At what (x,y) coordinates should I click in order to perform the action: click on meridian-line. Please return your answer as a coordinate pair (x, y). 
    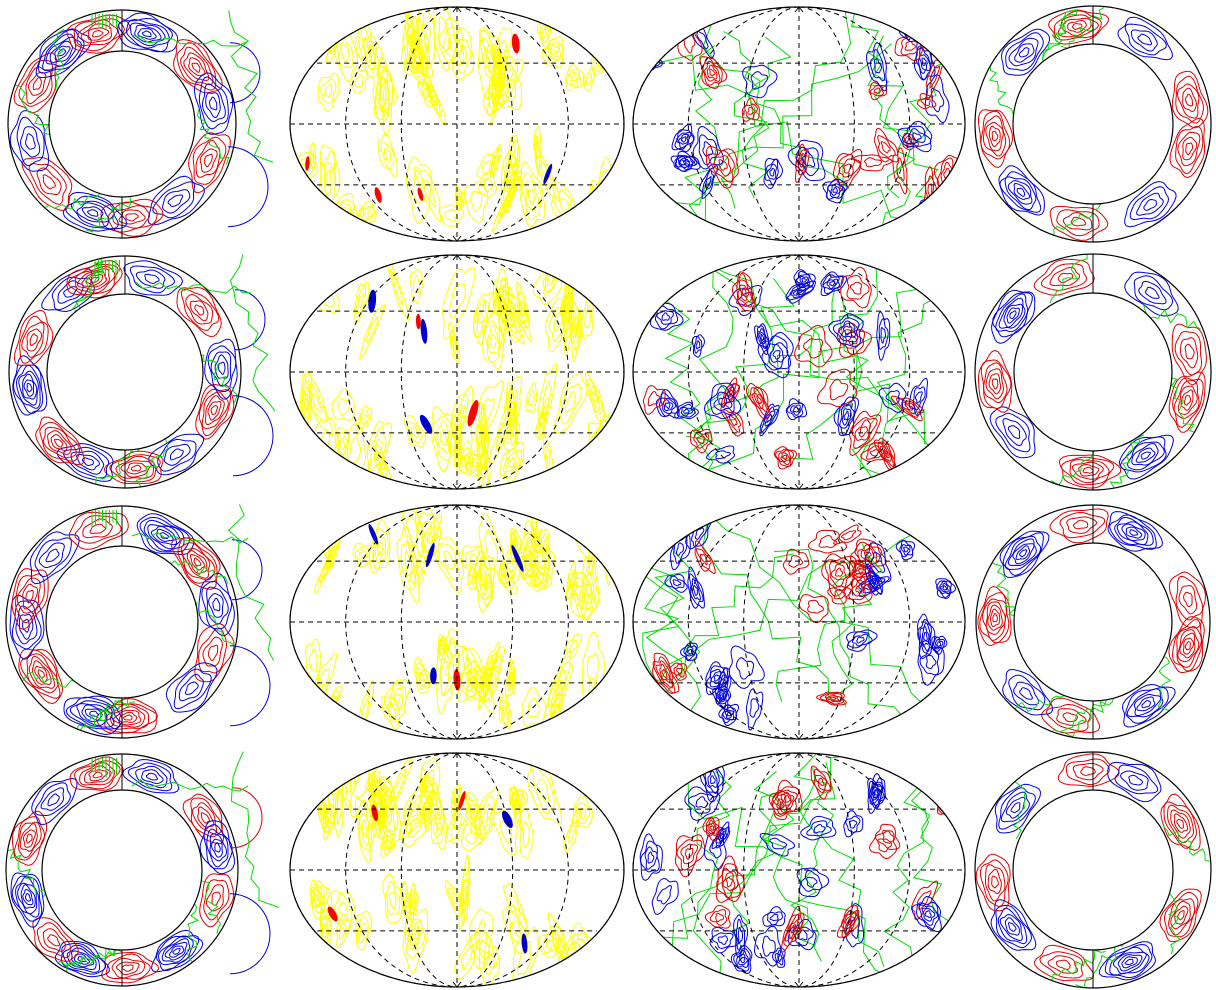
    Looking at the image, I should click on (429, 124).